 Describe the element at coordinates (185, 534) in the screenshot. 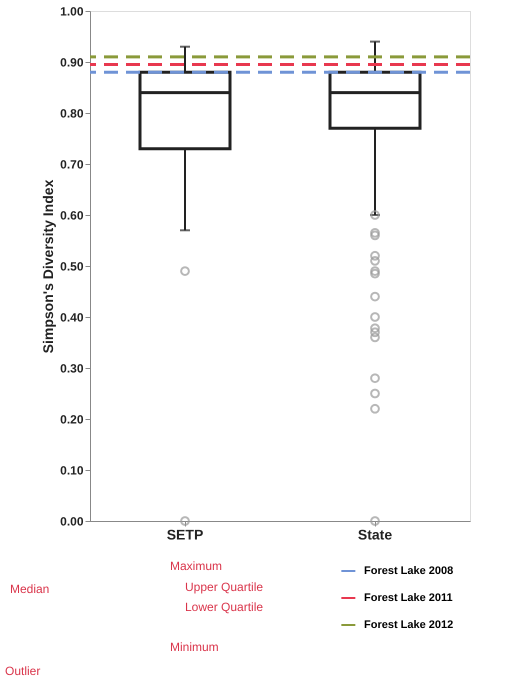

I see `x-tick-label: SETP` at that location.